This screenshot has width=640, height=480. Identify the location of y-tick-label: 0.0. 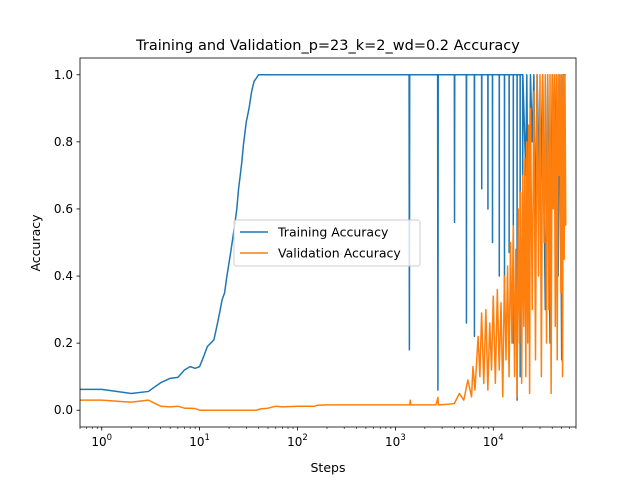
(63, 410).